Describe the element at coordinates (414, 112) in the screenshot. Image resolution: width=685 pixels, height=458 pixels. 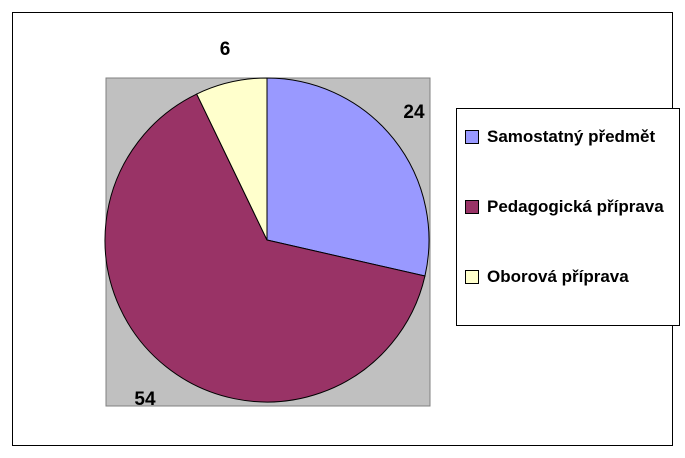
I see `data-label: 24` at that location.